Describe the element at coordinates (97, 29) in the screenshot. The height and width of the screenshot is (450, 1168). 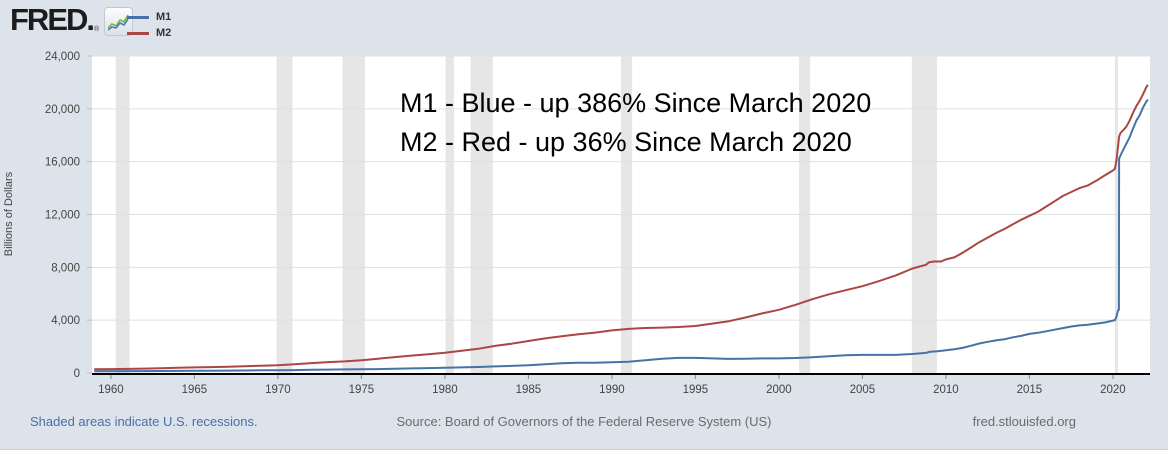
I see `registered-trademark: ®` at that location.